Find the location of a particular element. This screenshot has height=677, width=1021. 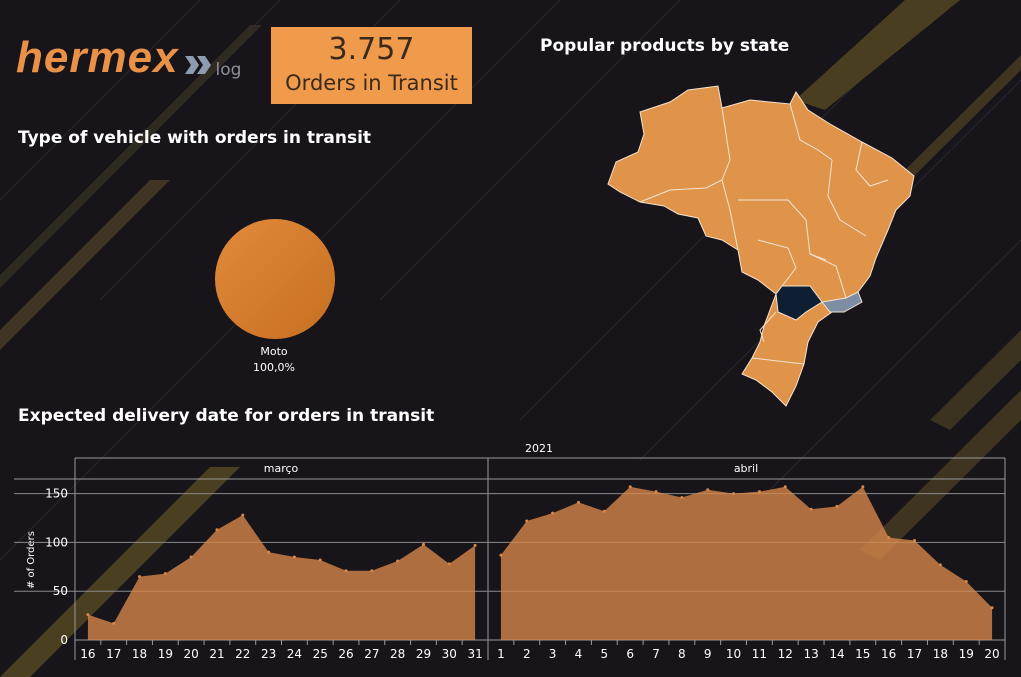

y-tick-label: 150 is located at coordinates (56, 494).